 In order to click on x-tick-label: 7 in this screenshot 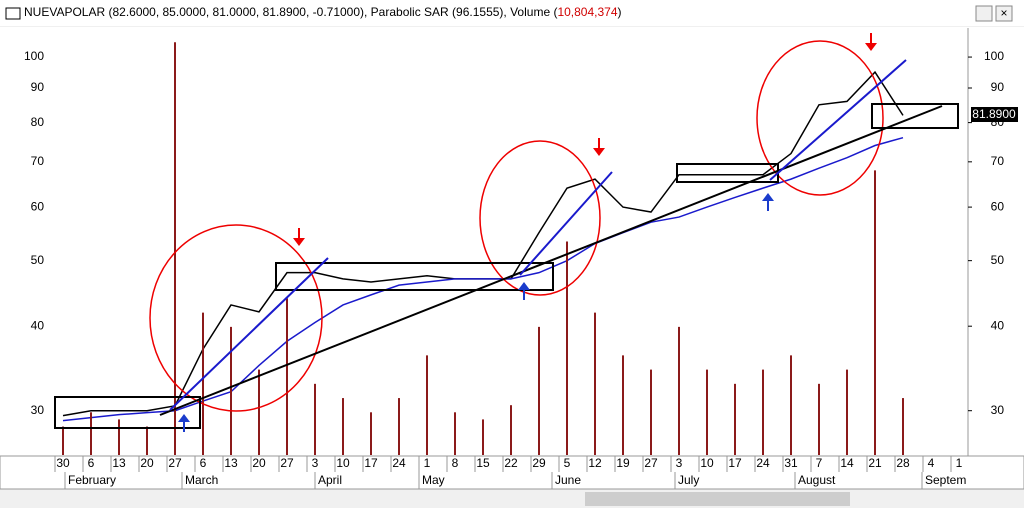, I will do `click(819, 463)`.